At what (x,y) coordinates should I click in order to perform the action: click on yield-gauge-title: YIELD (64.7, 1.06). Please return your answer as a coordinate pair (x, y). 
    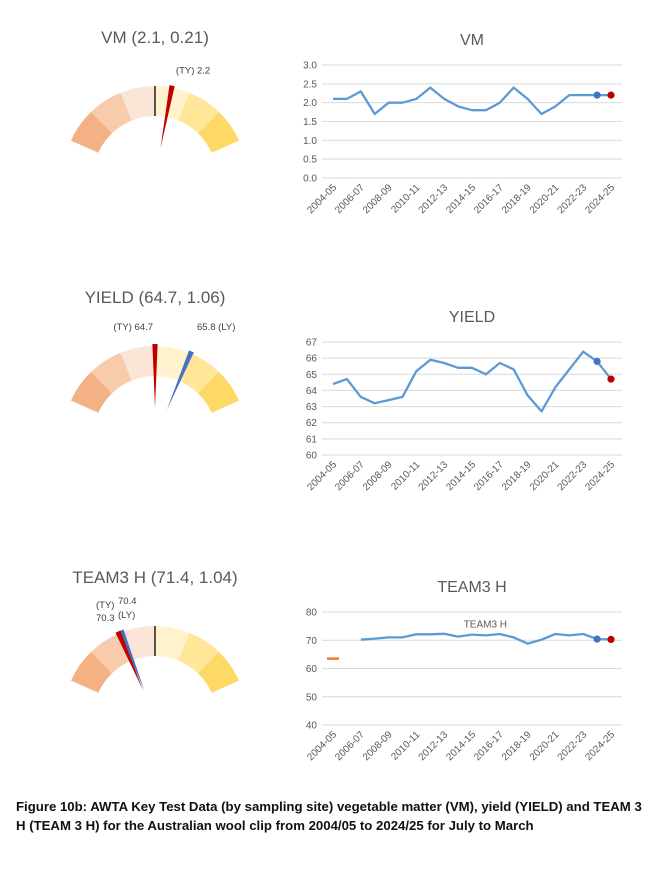
    Looking at the image, I should click on (155, 297).